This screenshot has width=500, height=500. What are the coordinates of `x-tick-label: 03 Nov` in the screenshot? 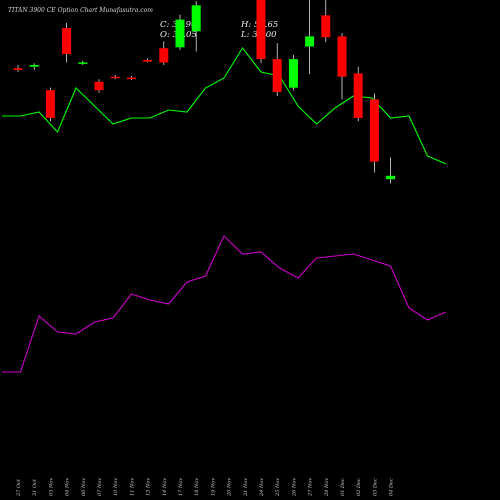 It's located at (51, 487).